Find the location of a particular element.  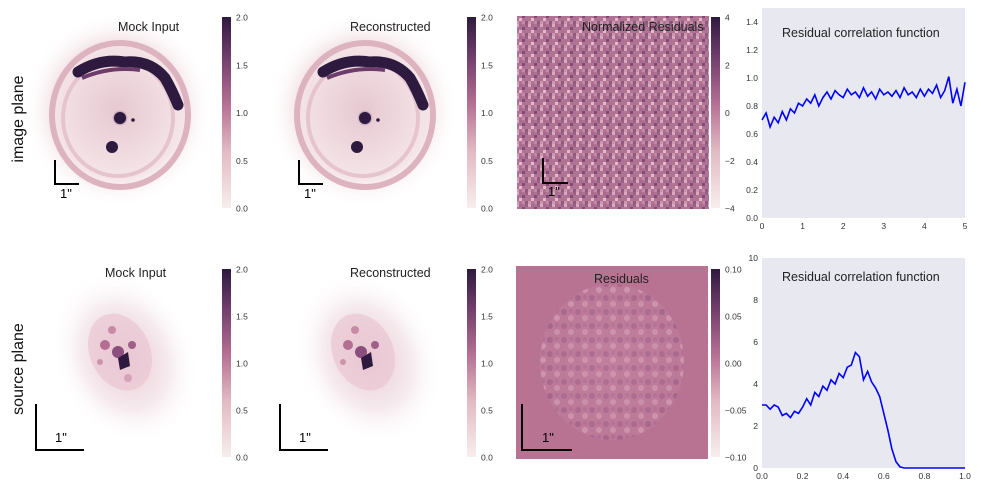

colorbar-tick-label: 0.05 is located at coordinates (733, 317).